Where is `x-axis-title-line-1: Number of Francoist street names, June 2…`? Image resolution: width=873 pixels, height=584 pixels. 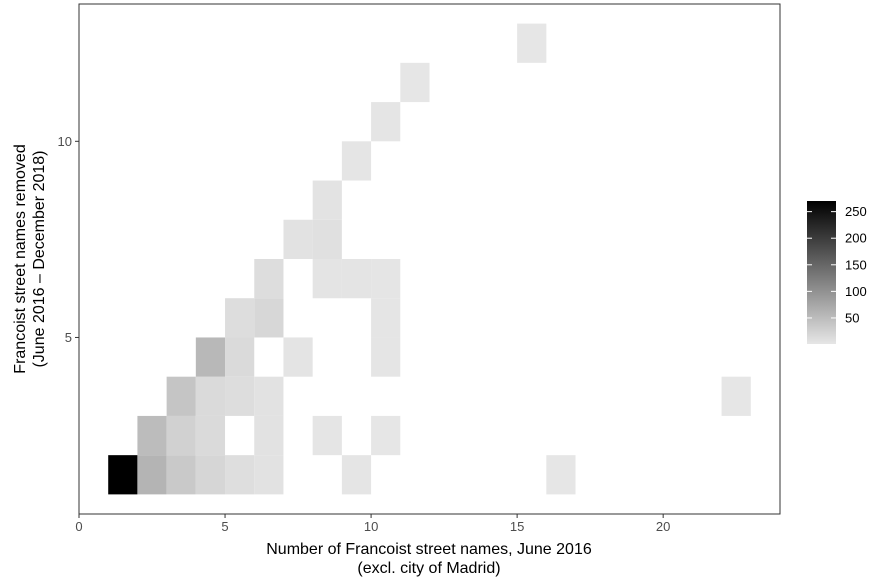
x-axis-title-line-1: Number of Francoist street names, June 2… is located at coordinates (429, 549).